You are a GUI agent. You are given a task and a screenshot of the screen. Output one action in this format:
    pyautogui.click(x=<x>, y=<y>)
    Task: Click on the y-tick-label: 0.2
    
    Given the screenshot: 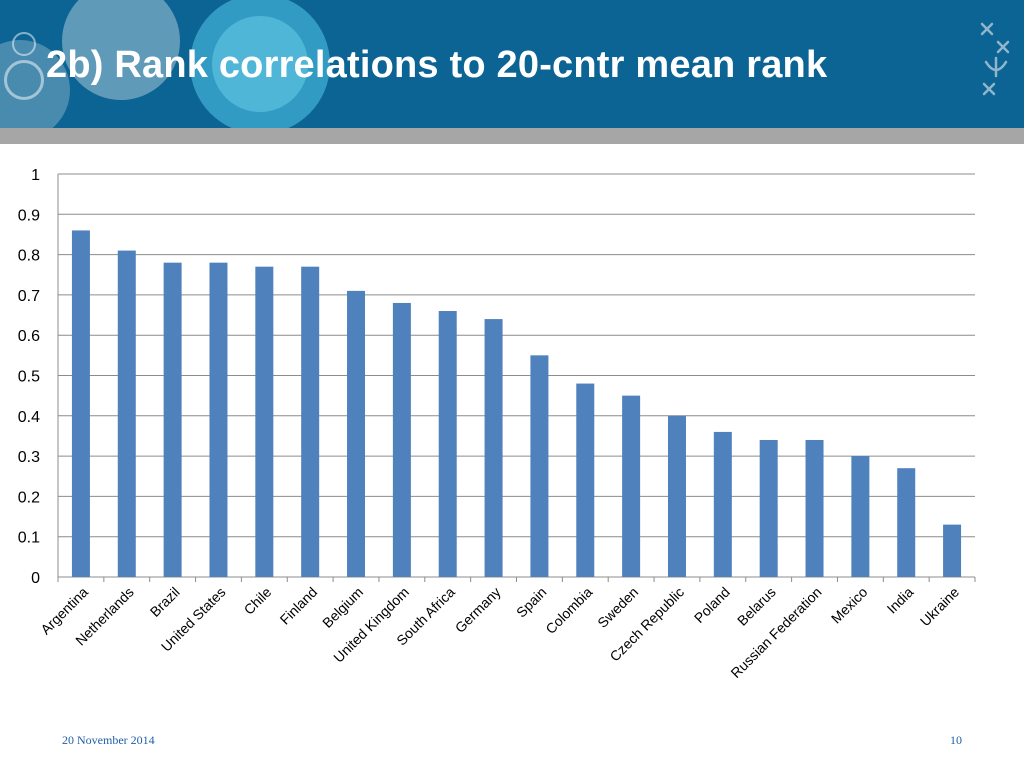 What is the action you would take?
    pyautogui.click(x=29, y=497)
    